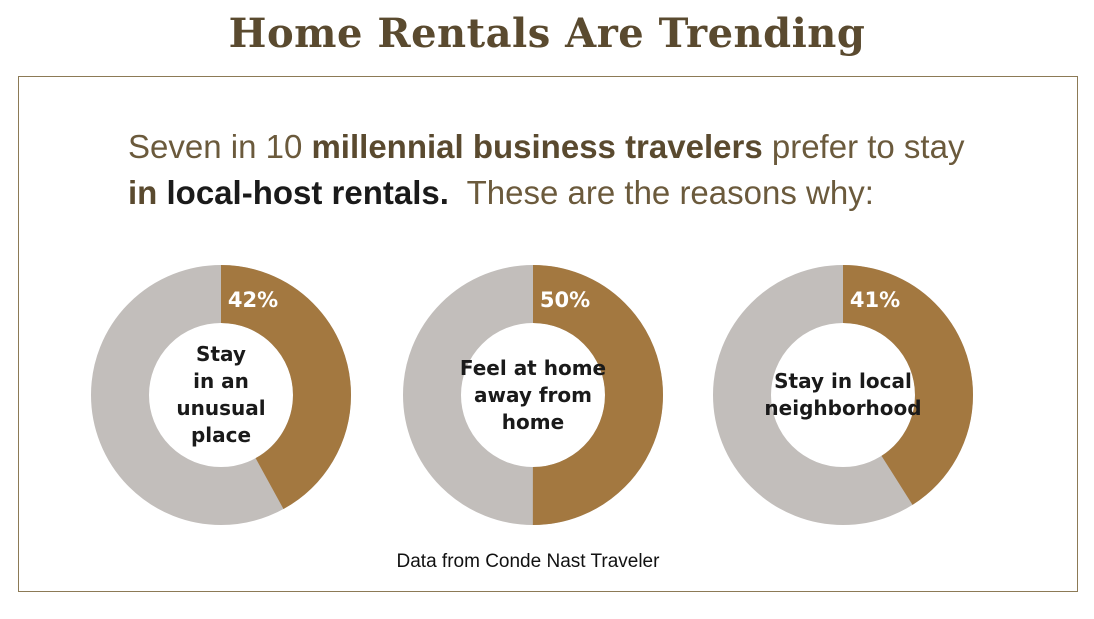  I want to click on donut-percent-label-2: 50%, so click(565, 300).